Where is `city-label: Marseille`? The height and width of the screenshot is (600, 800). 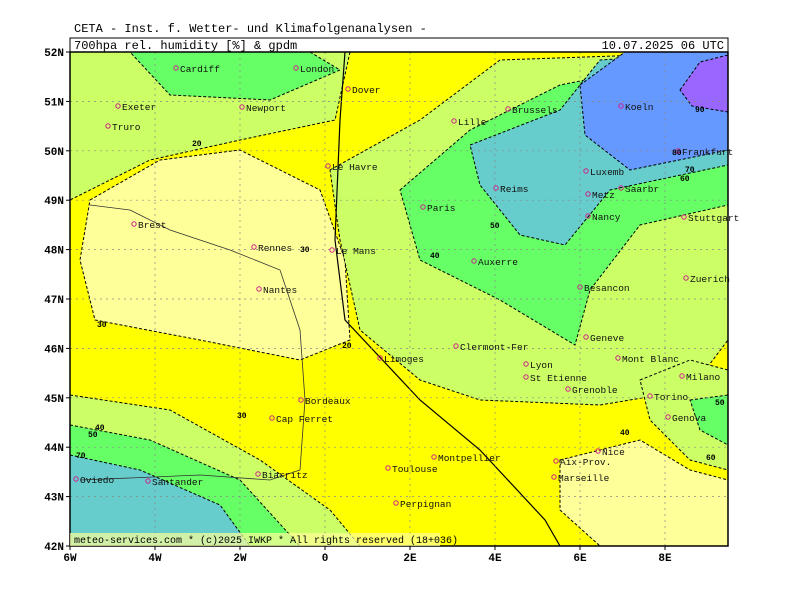
city-label: Marseille is located at coordinates (584, 478).